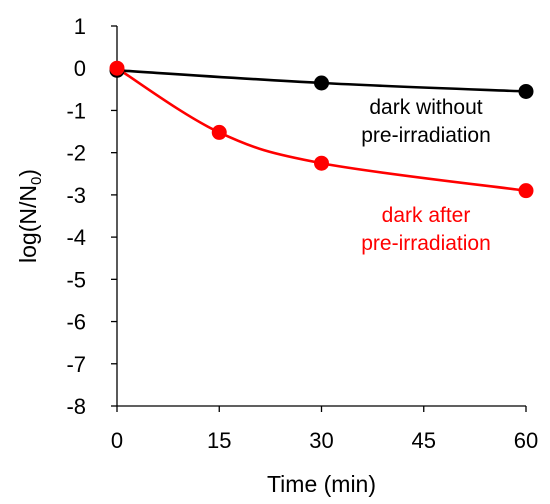 The image size is (550, 504). What do you see at coordinates (76, 153) in the screenshot?
I see `y-tick-label: -2` at bounding box center [76, 153].